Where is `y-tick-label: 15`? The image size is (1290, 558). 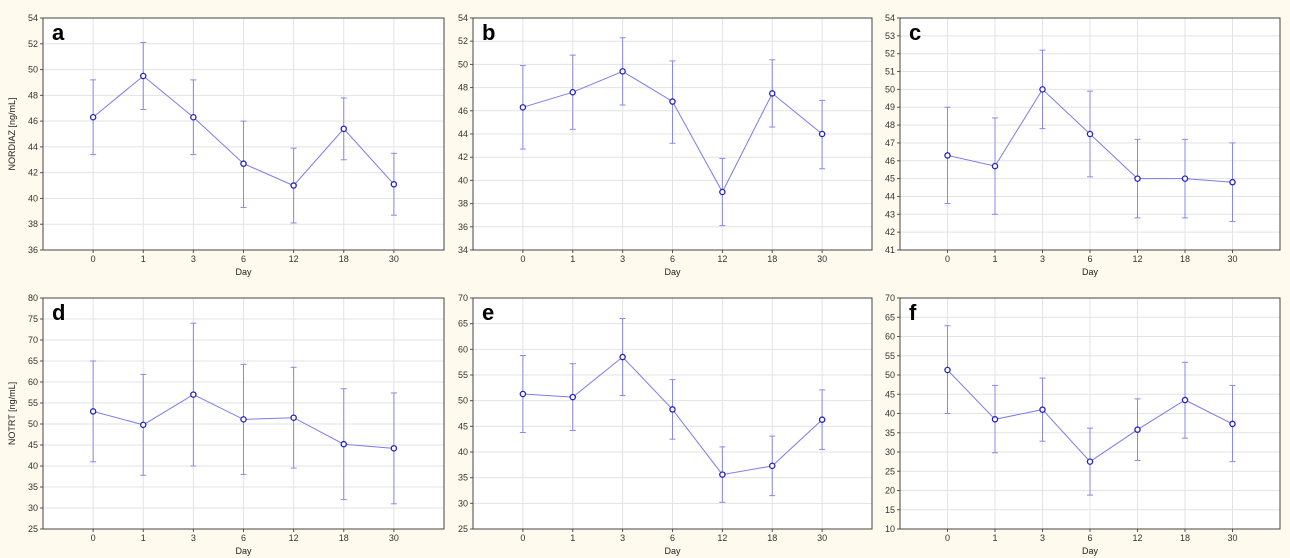
y-tick-label: 15 is located at coordinates (890, 510).